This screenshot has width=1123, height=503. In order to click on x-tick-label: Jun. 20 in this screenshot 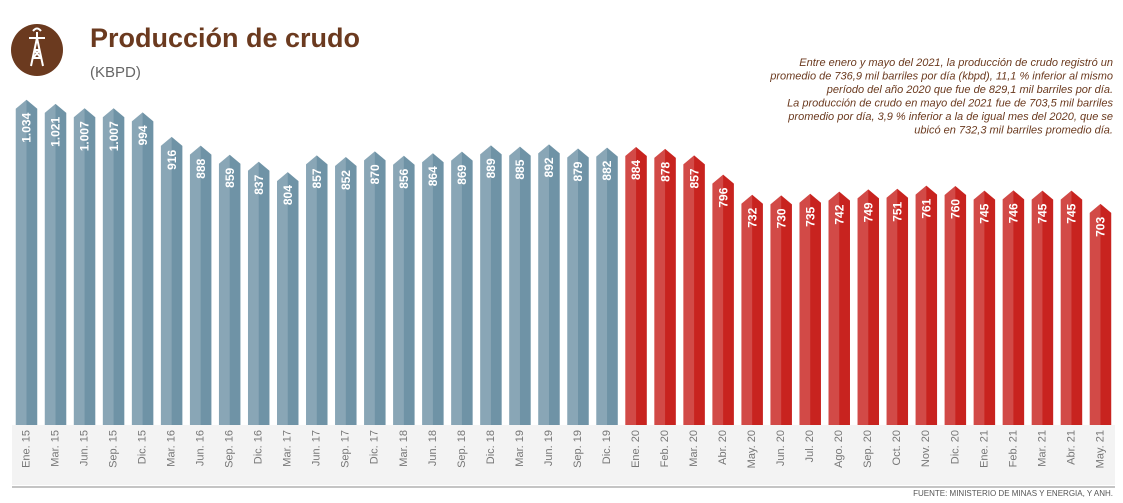, I will do `click(781, 448)`.